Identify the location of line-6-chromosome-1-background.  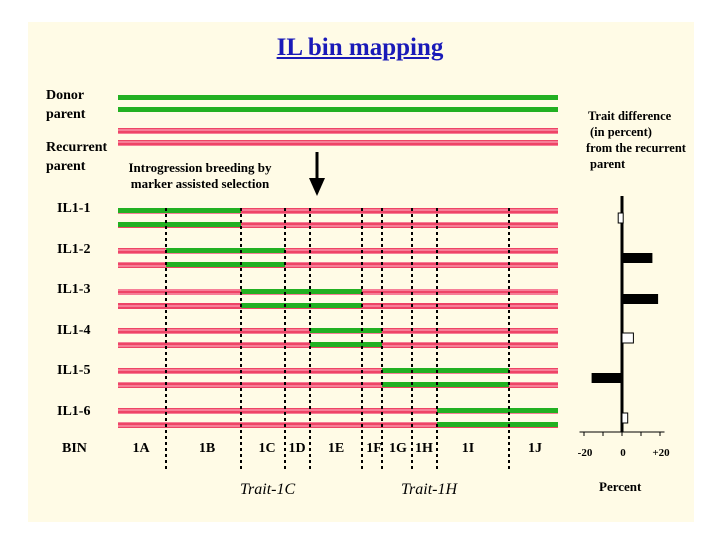
(338, 411).